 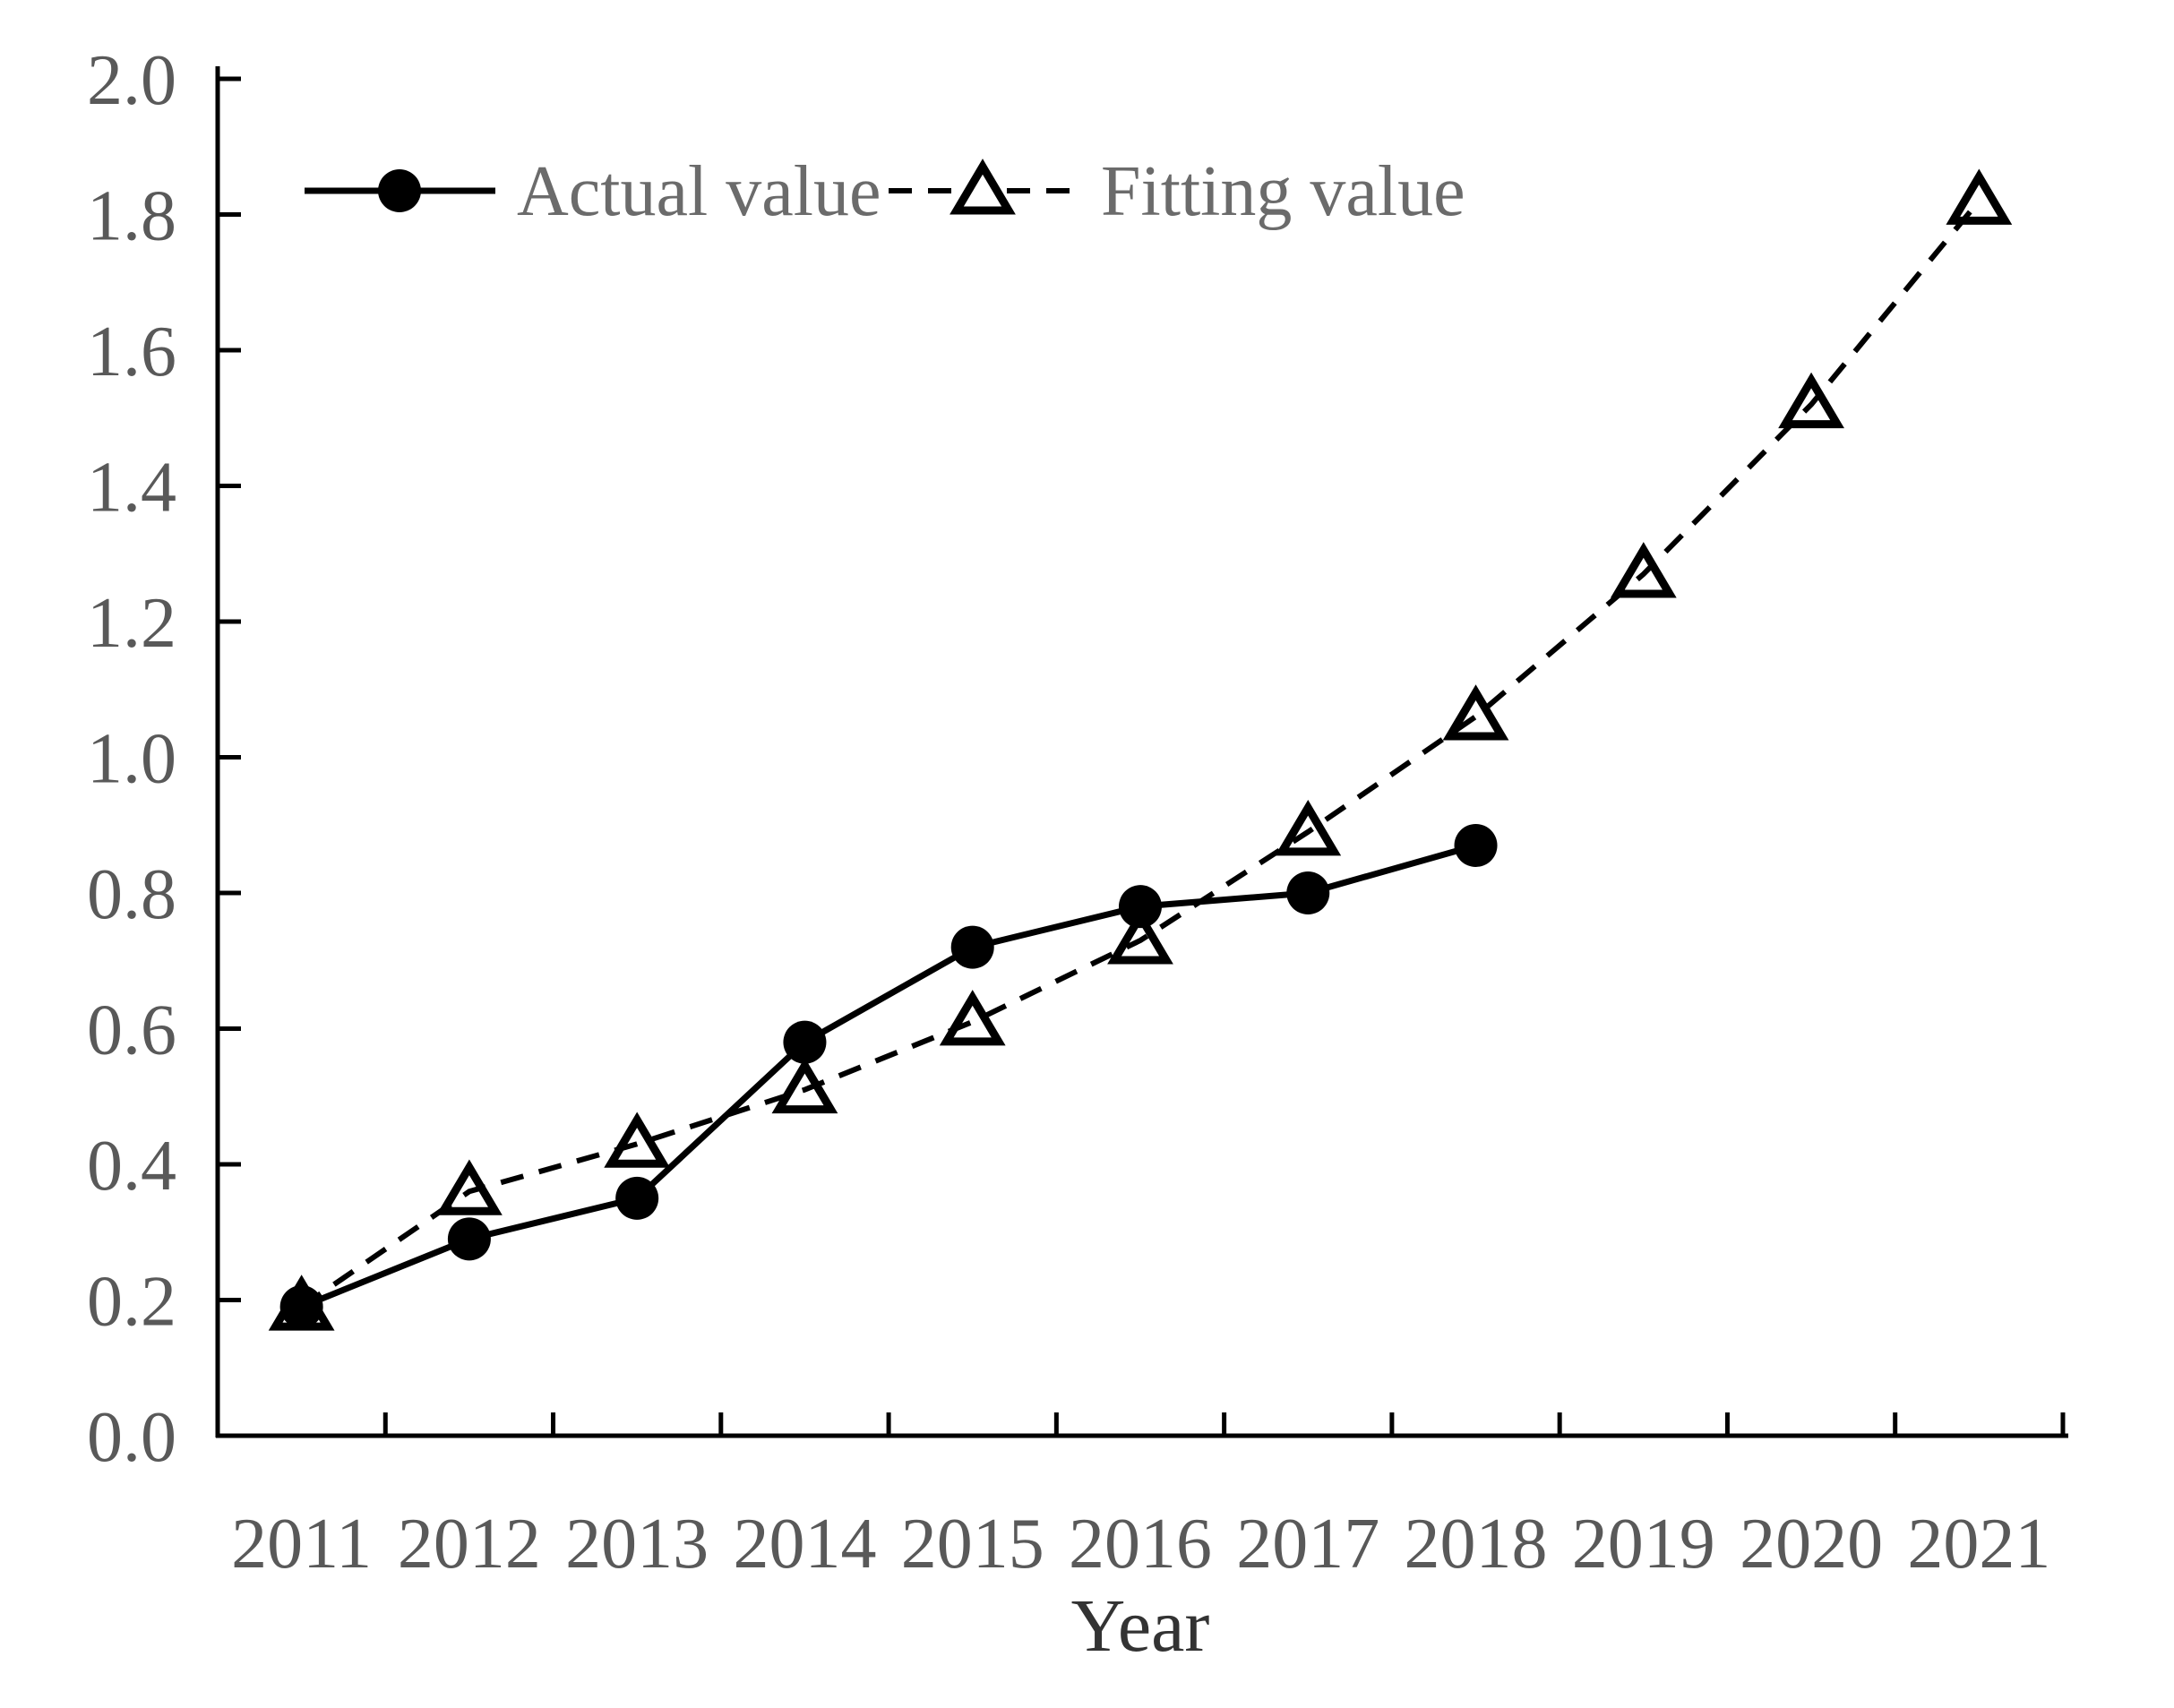 What do you see at coordinates (972, 1544) in the screenshot?
I see `x-tick-label: 2015` at bounding box center [972, 1544].